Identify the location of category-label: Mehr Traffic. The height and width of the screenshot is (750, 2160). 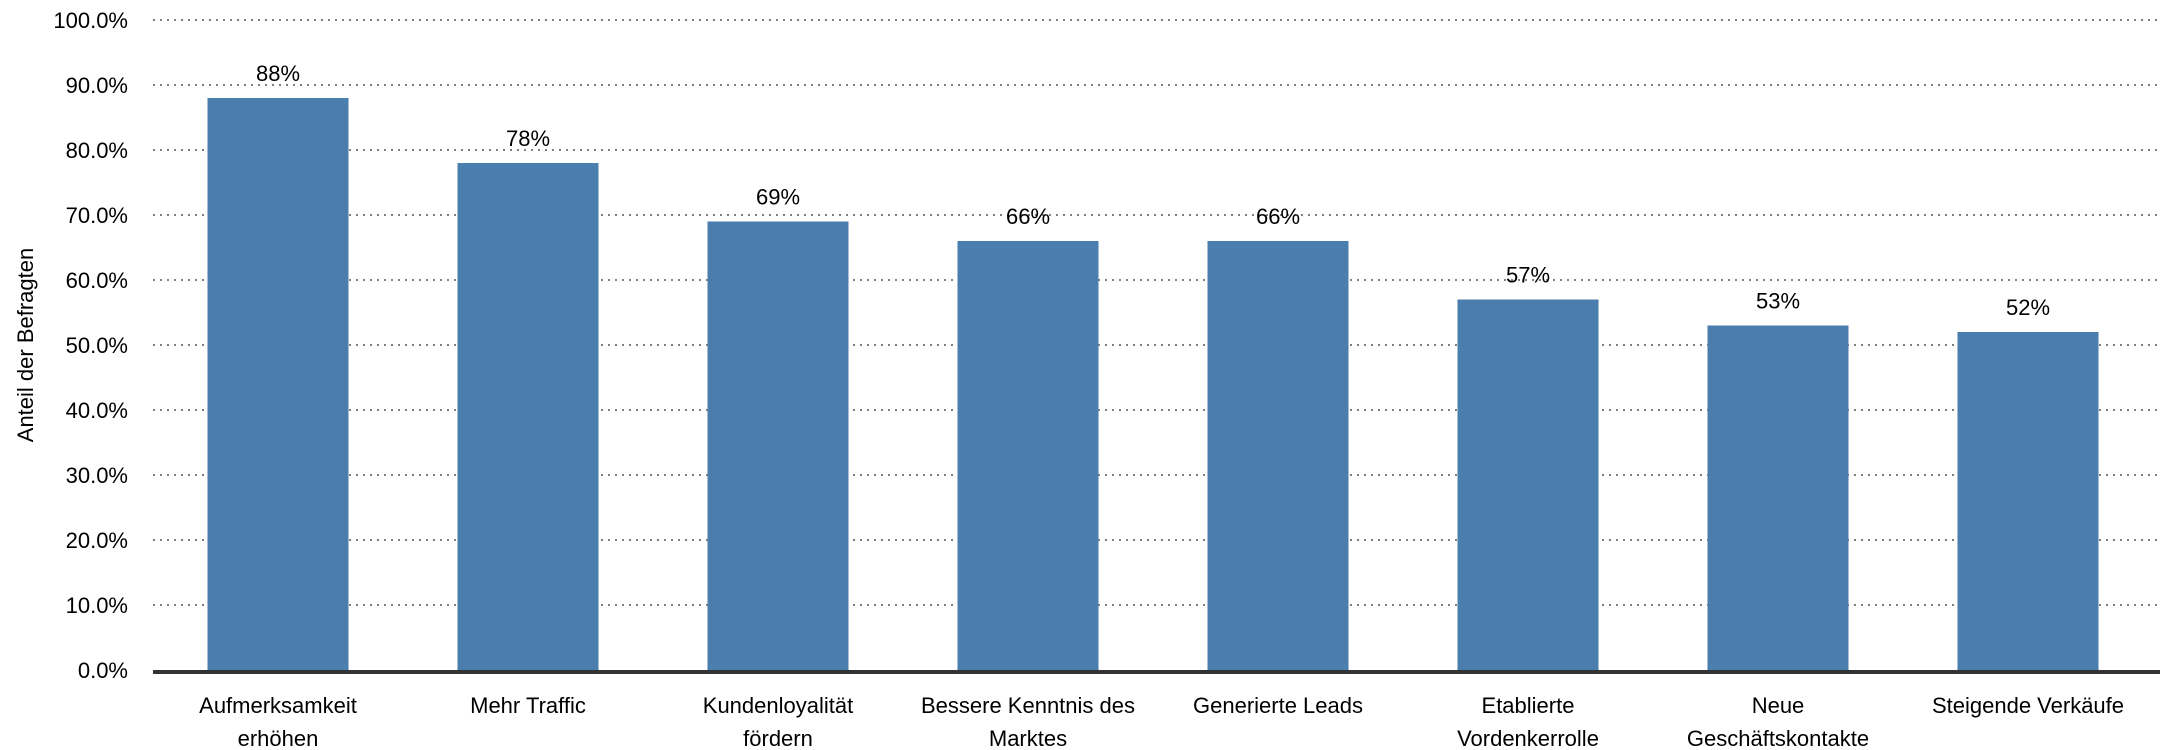
(528, 705).